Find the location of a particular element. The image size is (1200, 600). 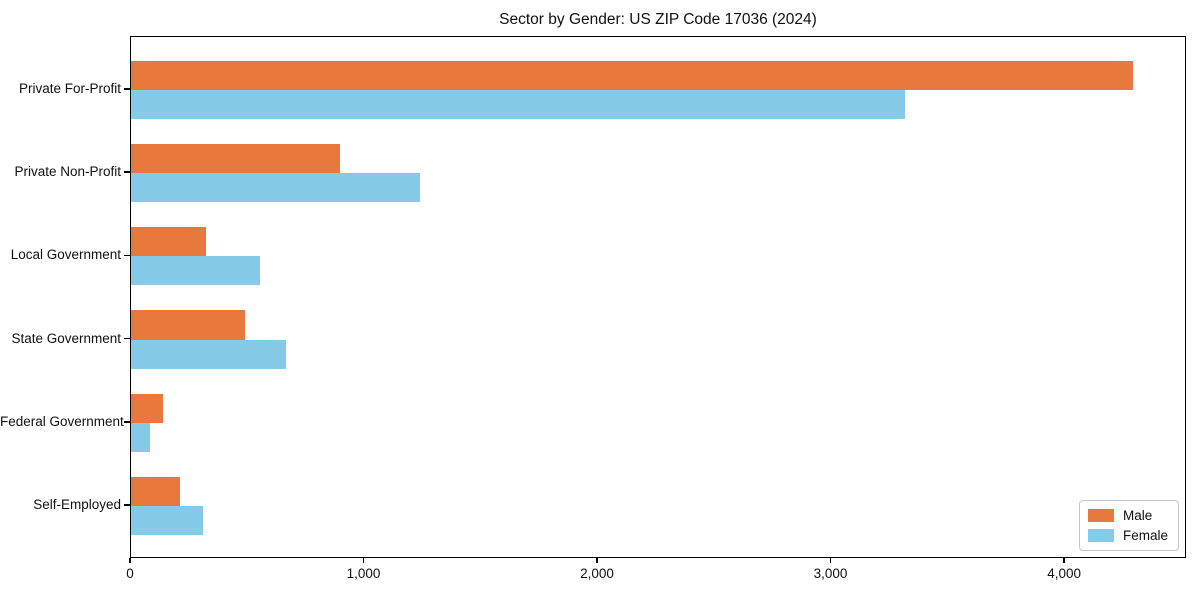

legend-label-male: Male is located at coordinates (1137, 515).